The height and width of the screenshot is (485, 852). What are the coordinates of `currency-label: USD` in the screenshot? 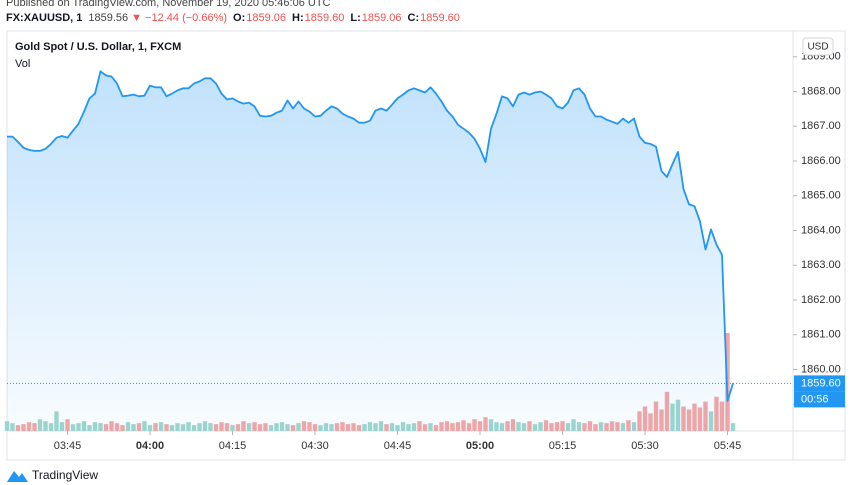 It's located at (817, 47).